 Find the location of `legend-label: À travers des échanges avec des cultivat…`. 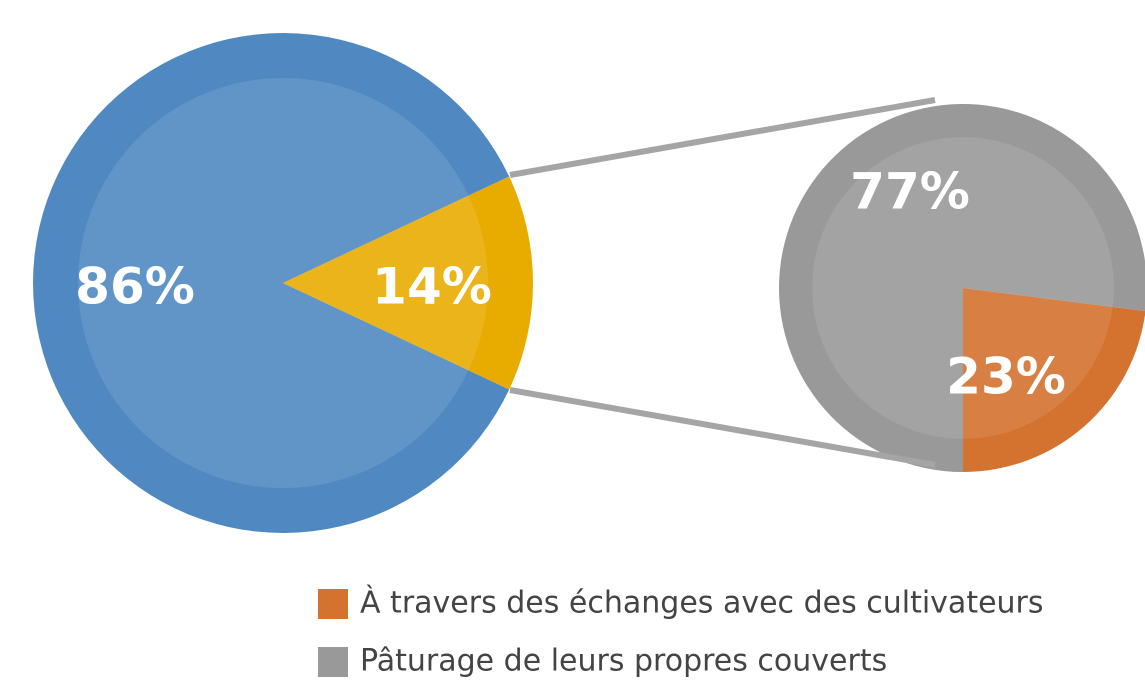

legend-label: À travers des échanges avec des cultivat… is located at coordinates (702, 603).